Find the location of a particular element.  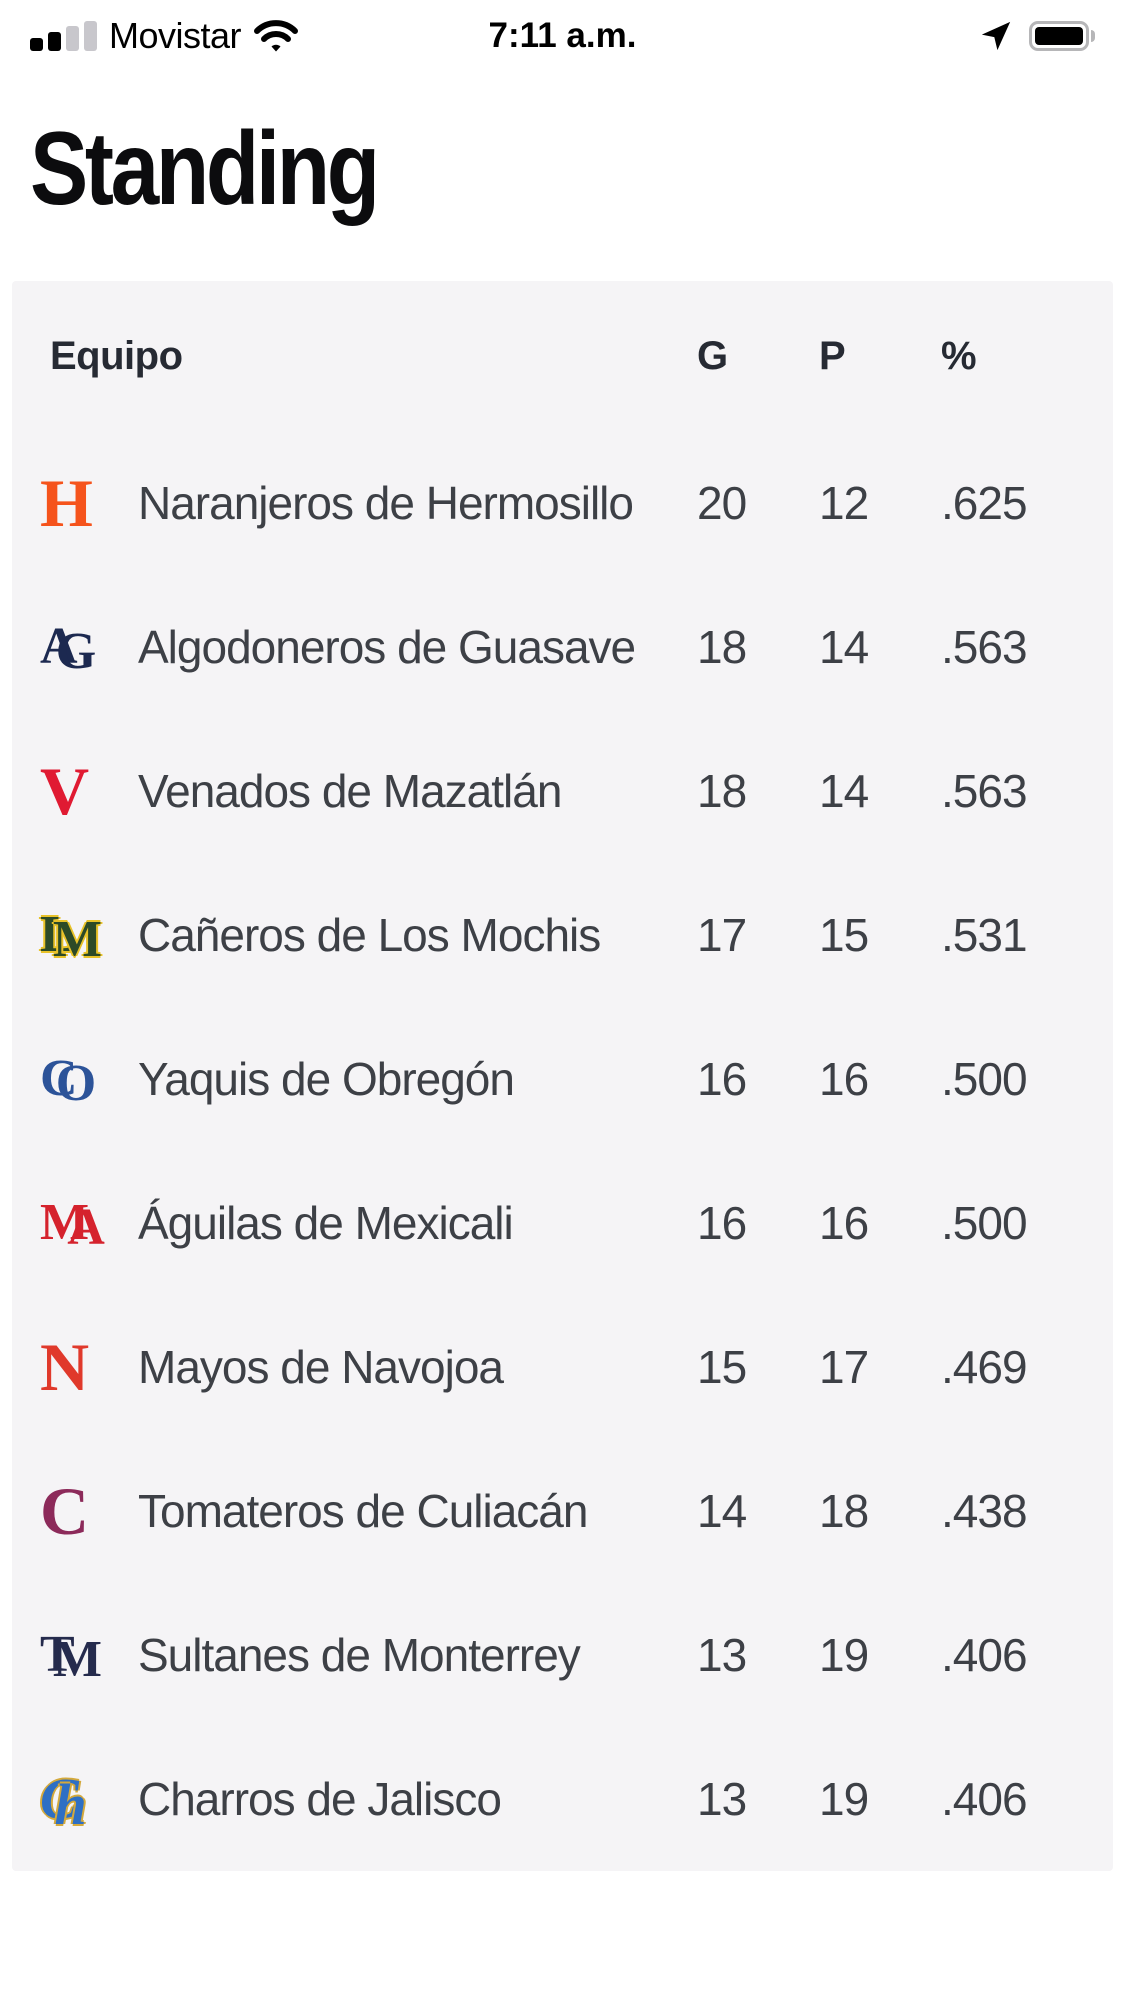

location-arrow-icon is located at coordinates (996, 36).